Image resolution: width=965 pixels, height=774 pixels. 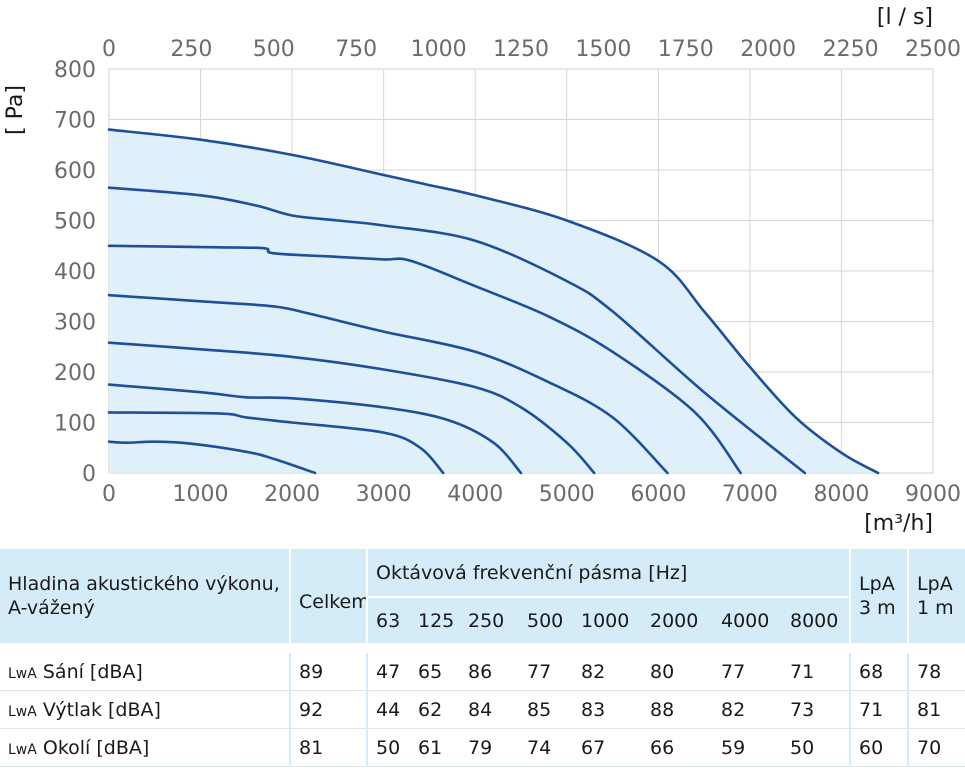 What do you see at coordinates (75, 373) in the screenshot?
I see `y-tick-label: 200` at bounding box center [75, 373].